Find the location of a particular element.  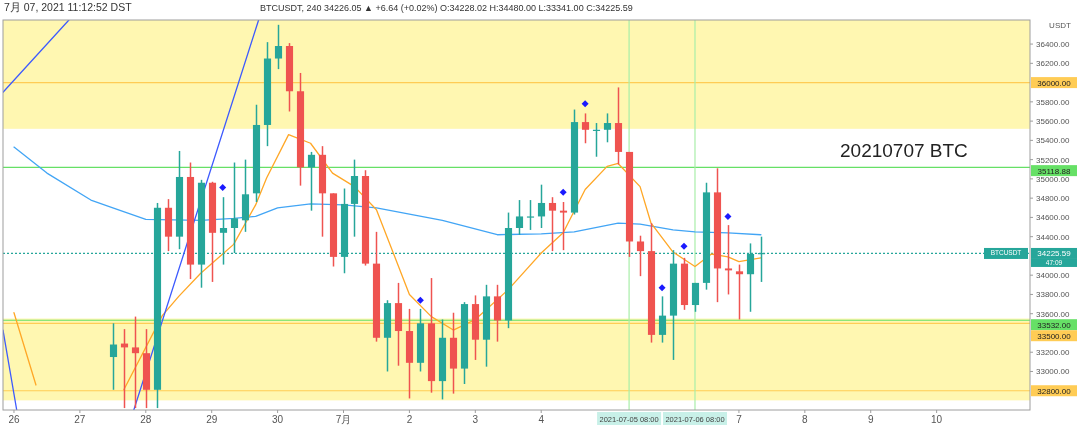

ref-line-label: 34225.59 is located at coordinates (1054, 254).